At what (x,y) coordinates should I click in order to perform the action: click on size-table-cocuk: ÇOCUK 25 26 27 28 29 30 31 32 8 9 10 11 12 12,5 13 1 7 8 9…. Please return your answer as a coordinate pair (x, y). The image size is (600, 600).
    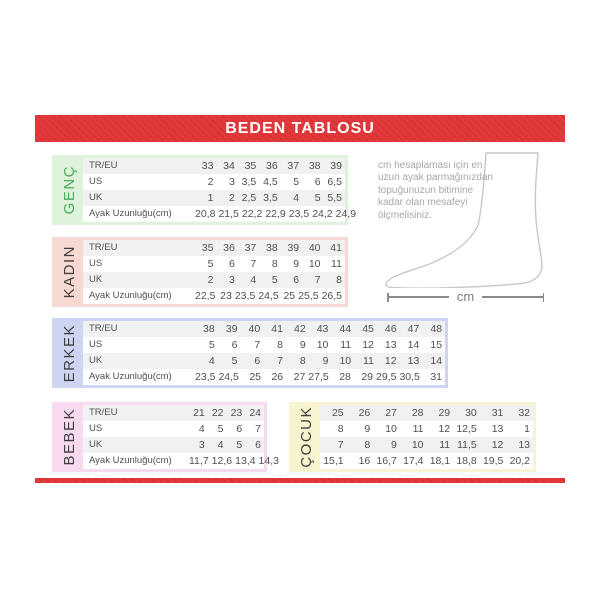
    Looking at the image, I should click on (412, 437).